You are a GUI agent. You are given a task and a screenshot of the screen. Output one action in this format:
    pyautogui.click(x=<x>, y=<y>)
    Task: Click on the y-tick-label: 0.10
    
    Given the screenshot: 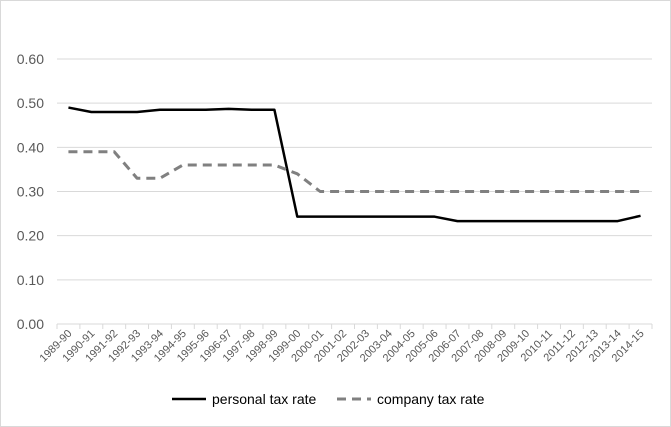 What is the action you would take?
    pyautogui.click(x=30, y=280)
    